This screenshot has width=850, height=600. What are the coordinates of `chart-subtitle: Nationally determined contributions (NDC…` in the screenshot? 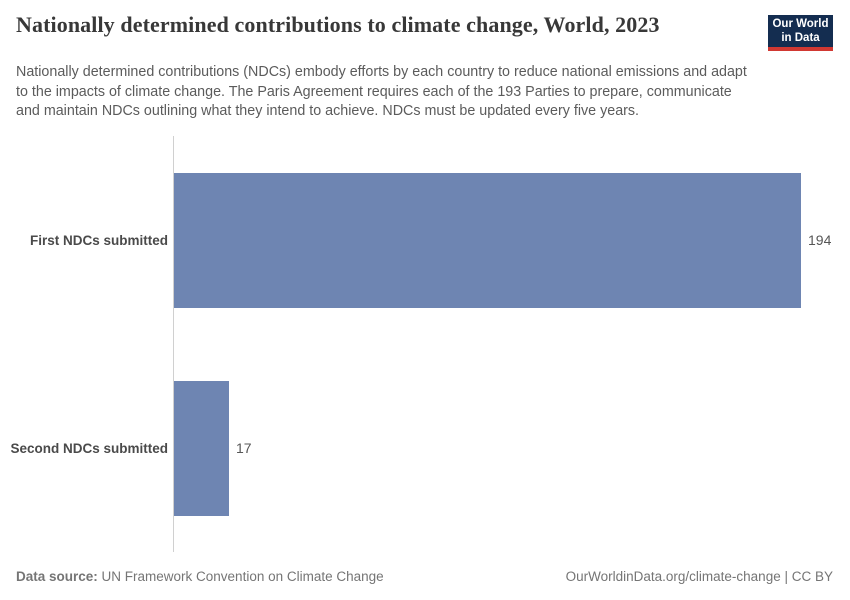 It's located at (381, 92).